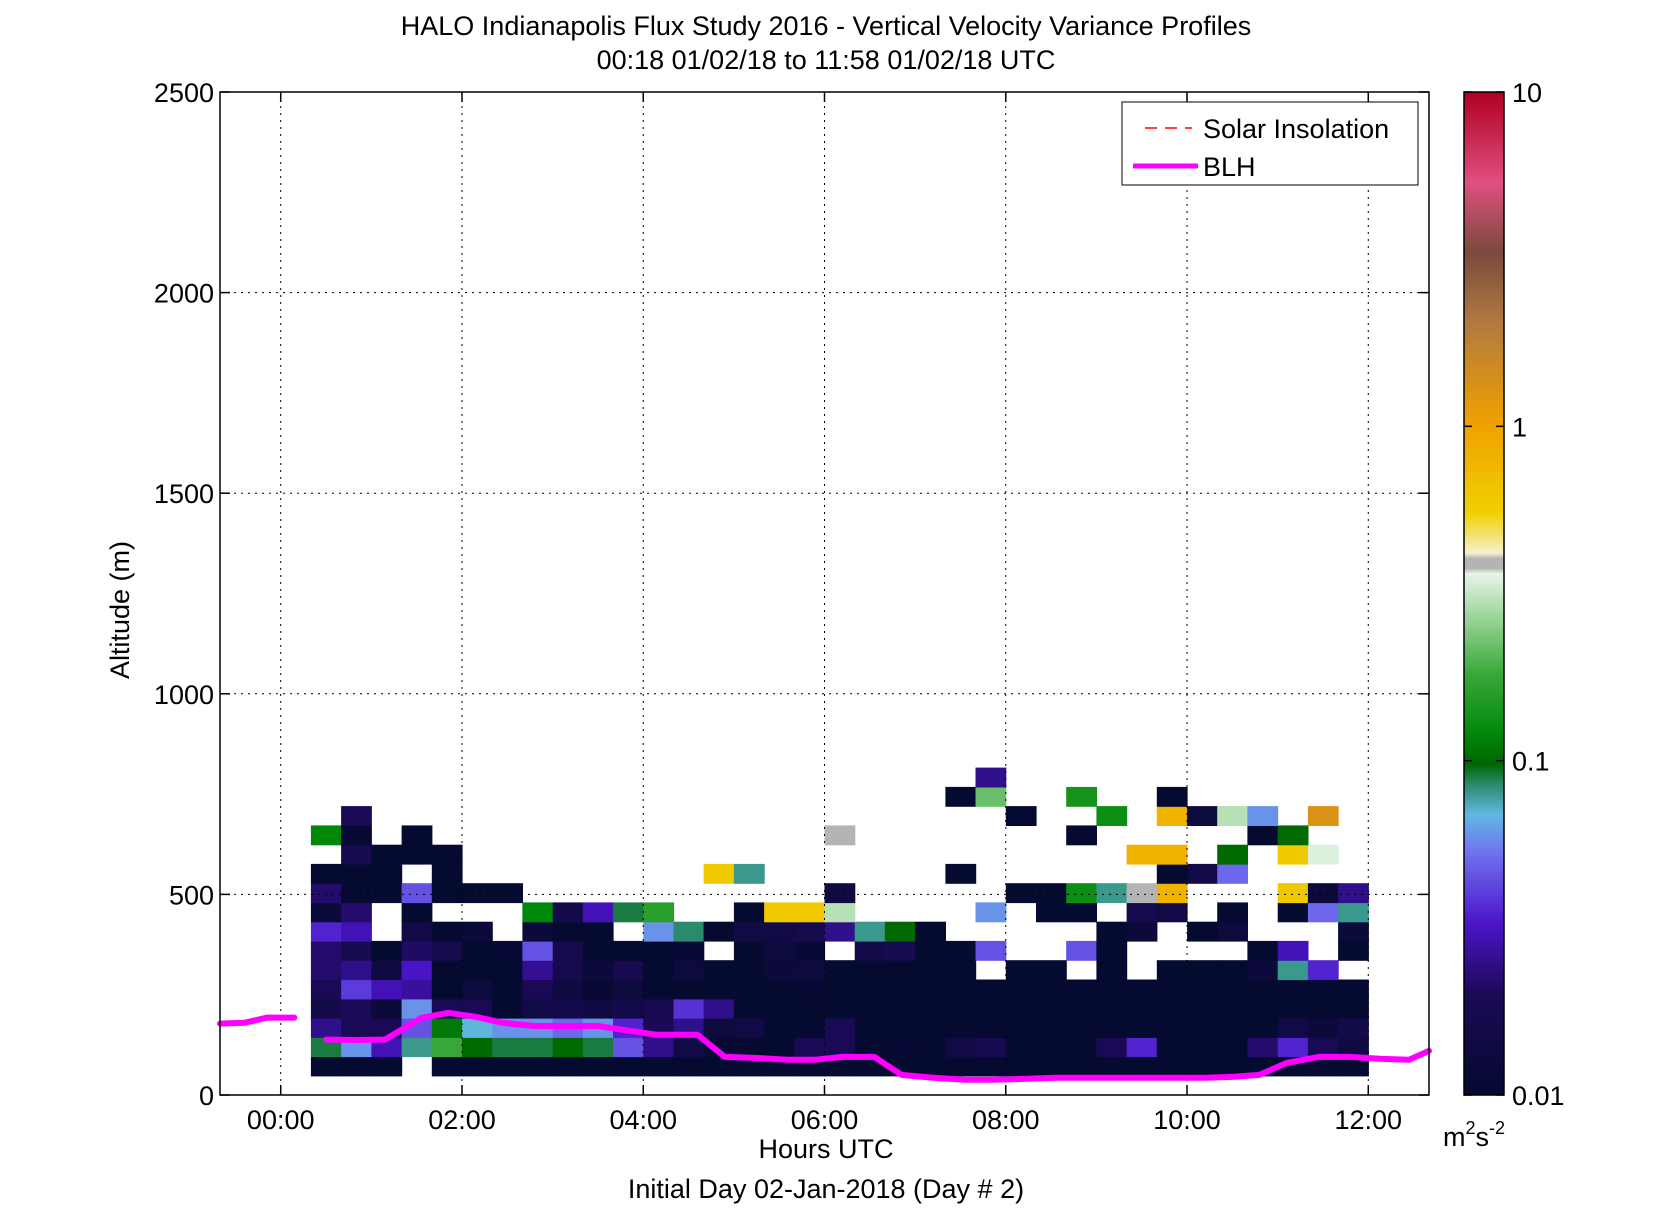  Describe the element at coordinates (184, 494) in the screenshot. I see `y-tick-label: 1500` at that location.